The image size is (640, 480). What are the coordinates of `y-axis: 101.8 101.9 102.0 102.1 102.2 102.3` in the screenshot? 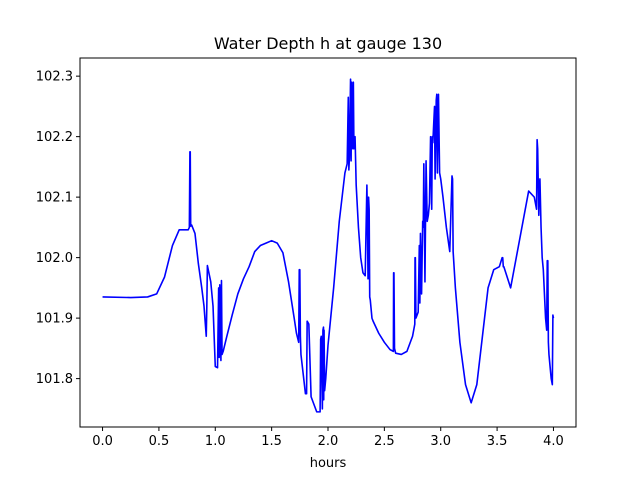 It's located at (58, 228).